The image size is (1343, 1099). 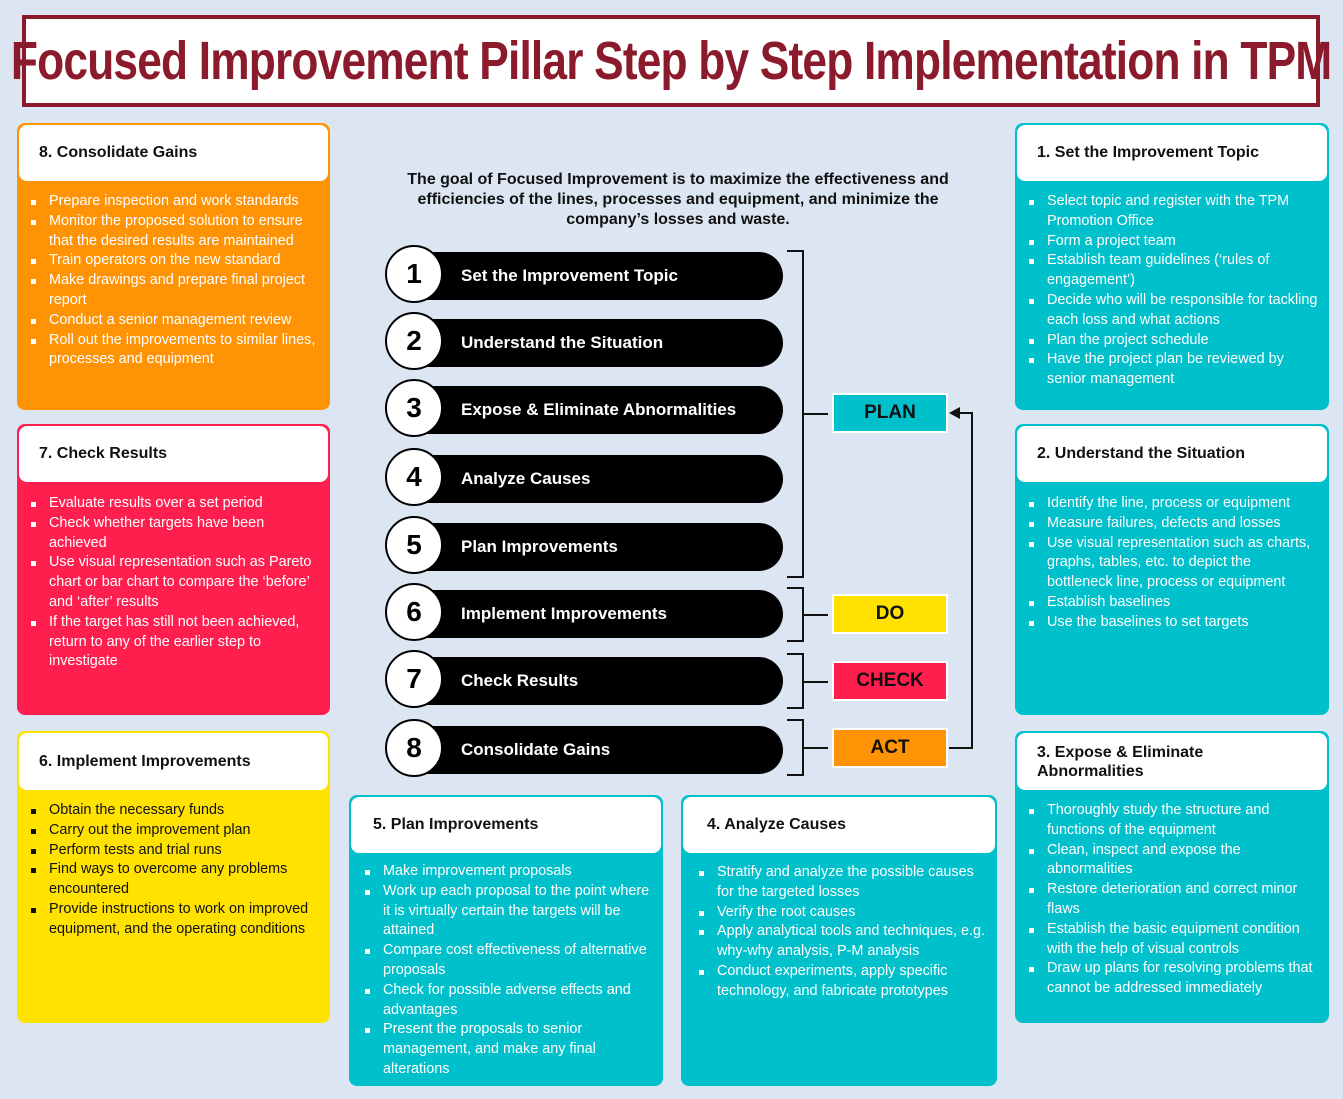 I want to click on phase-check-label: CHECK, so click(x=890, y=680).